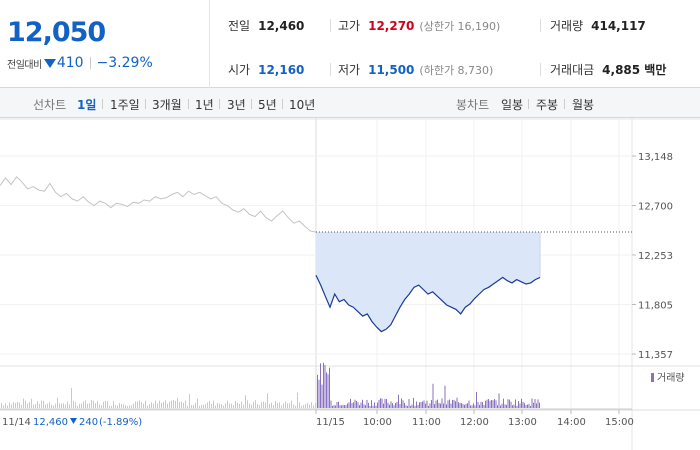  I want to click on today-fill-area, so click(428, 282).